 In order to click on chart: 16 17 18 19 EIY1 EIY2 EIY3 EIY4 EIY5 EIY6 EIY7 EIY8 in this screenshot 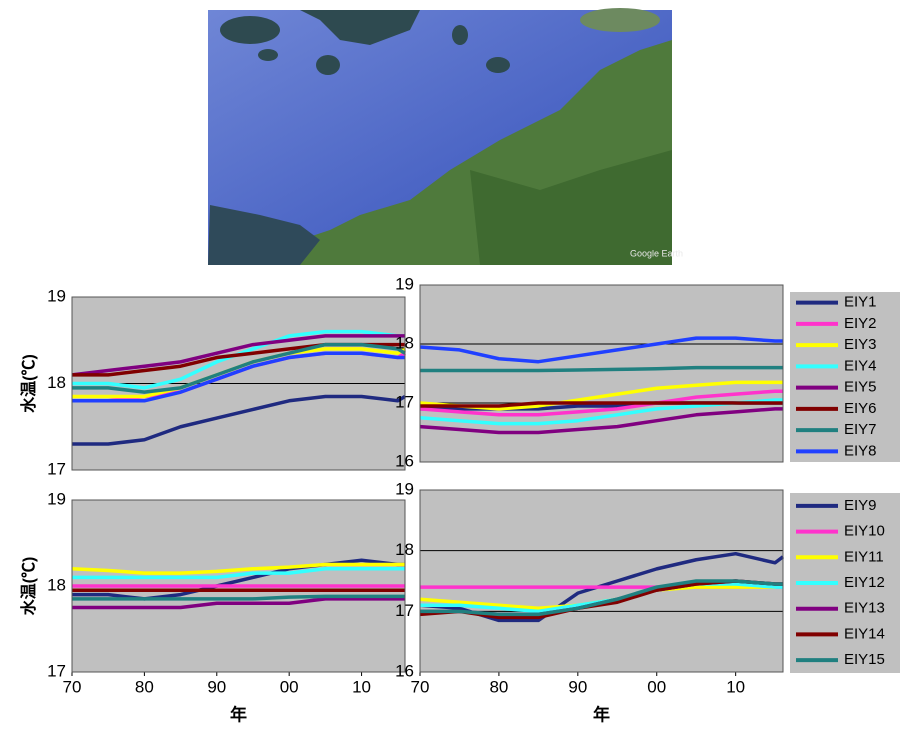, I will do `click(647, 372)`.